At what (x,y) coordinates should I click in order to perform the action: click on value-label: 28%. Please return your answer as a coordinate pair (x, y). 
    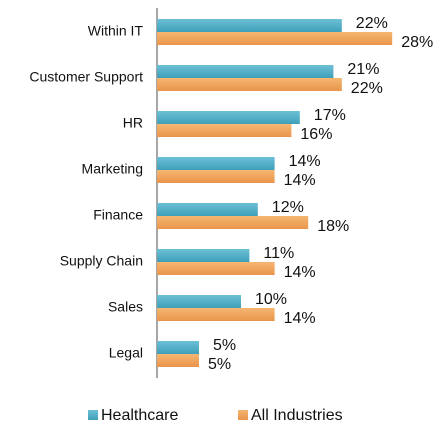
    Looking at the image, I should click on (417, 42).